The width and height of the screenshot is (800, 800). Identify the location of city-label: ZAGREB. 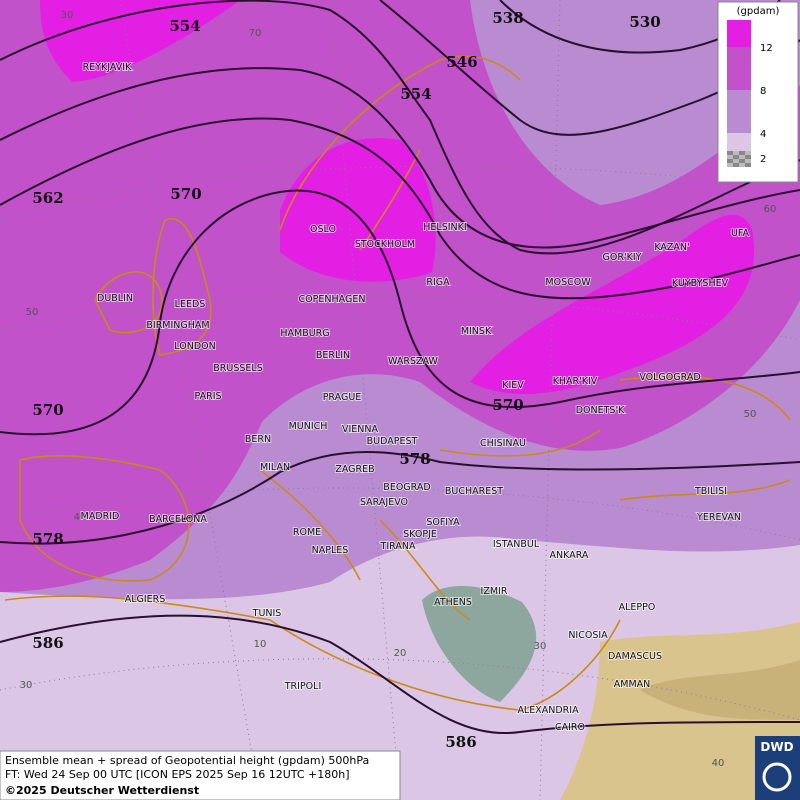
(354, 469).